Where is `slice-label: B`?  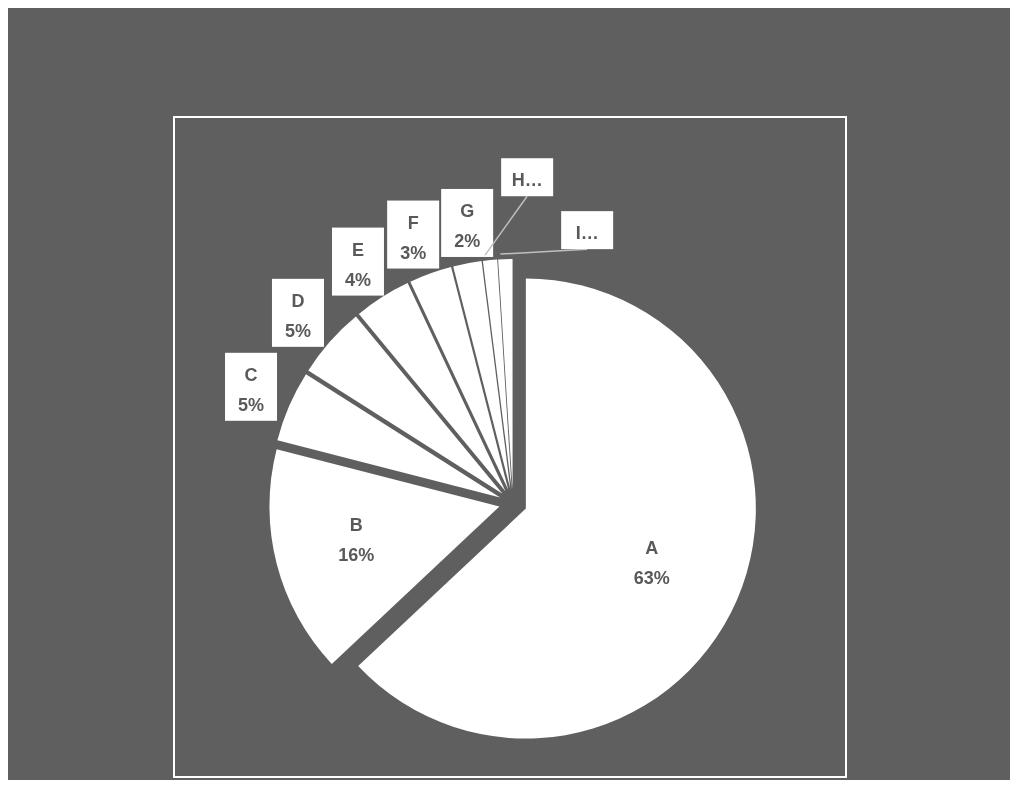 slice-label: B is located at coordinates (356, 524).